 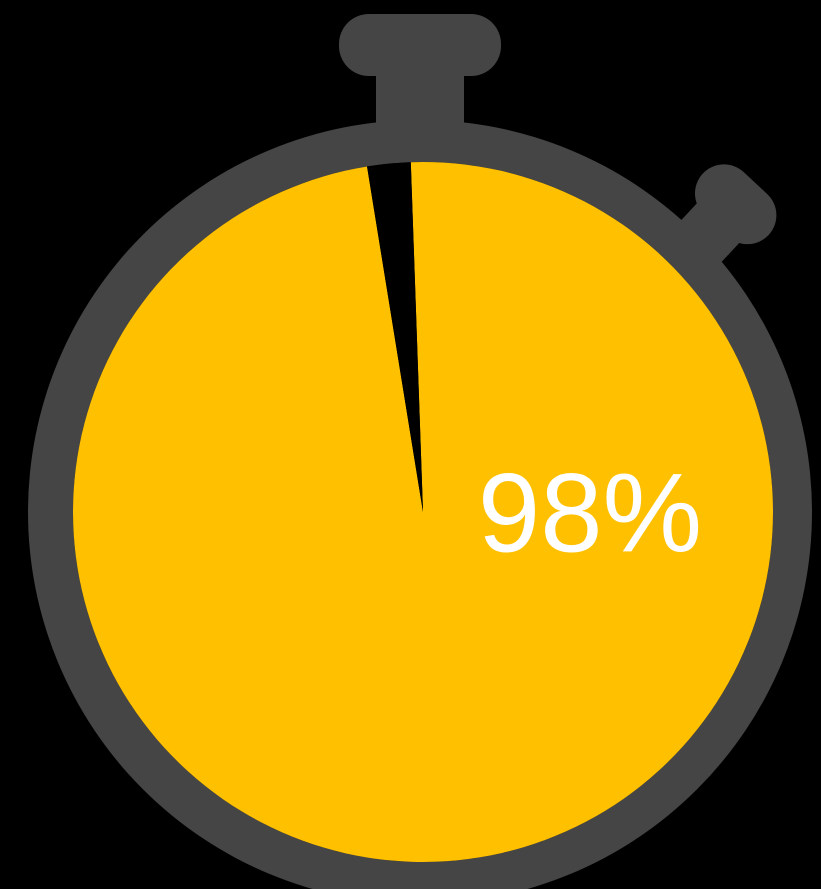 What do you see at coordinates (395, 337) in the screenshot?
I see `remaining-sector` at bounding box center [395, 337].